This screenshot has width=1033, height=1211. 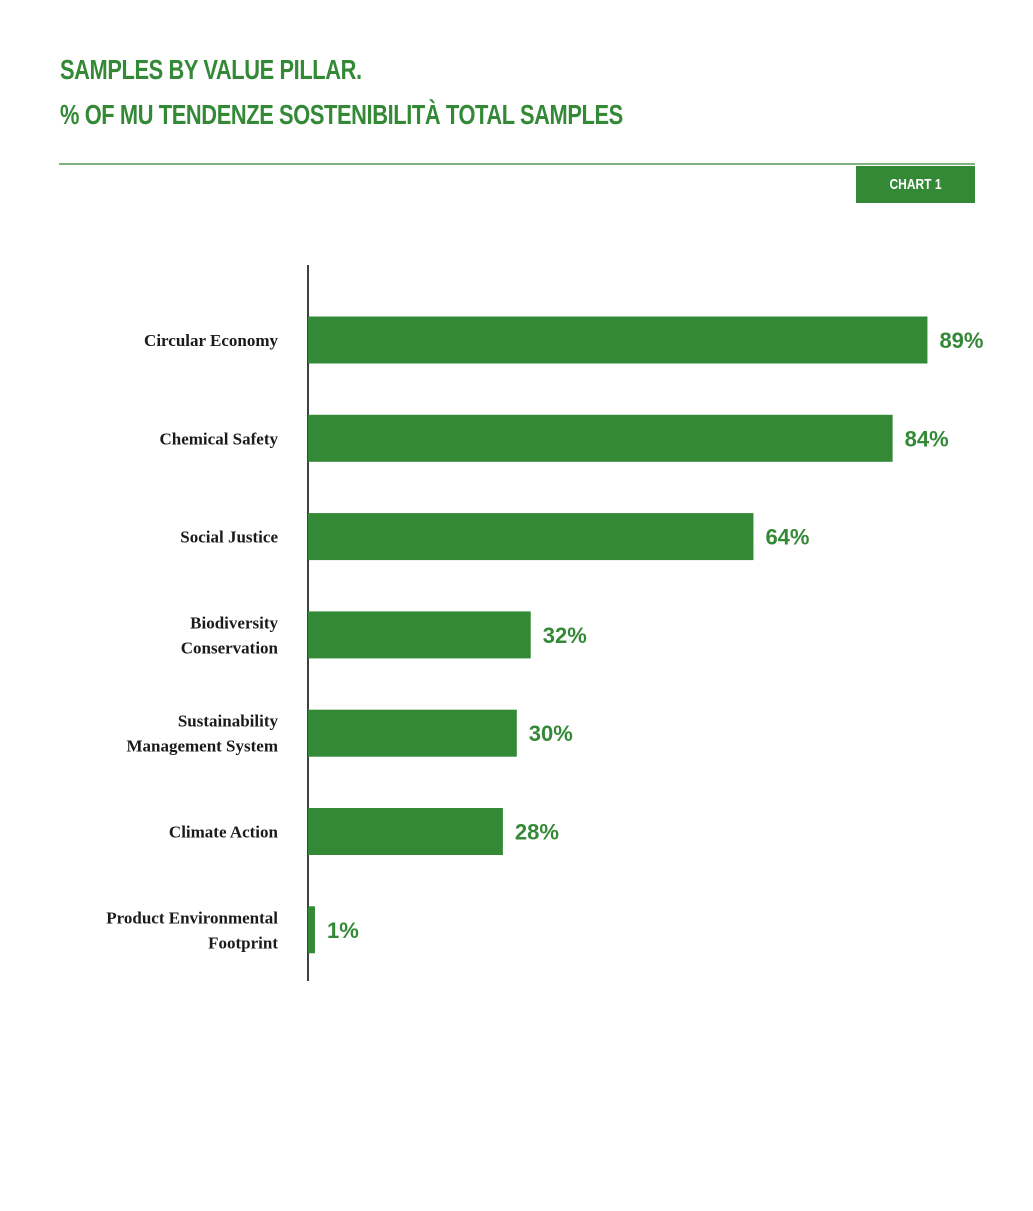 What do you see at coordinates (228, 721) in the screenshot?
I see `category-label: Sustainability` at bounding box center [228, 721].